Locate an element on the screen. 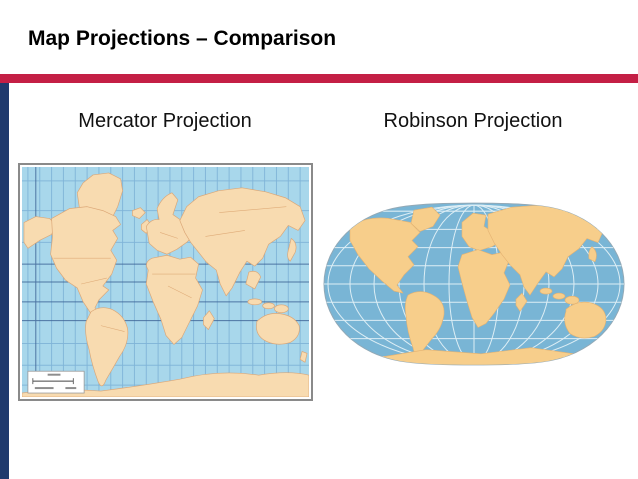 Image resolution: width=638 pixels, height=479 pixels. robinson-label: Robinson Projection is located at coordinates (473, 121).